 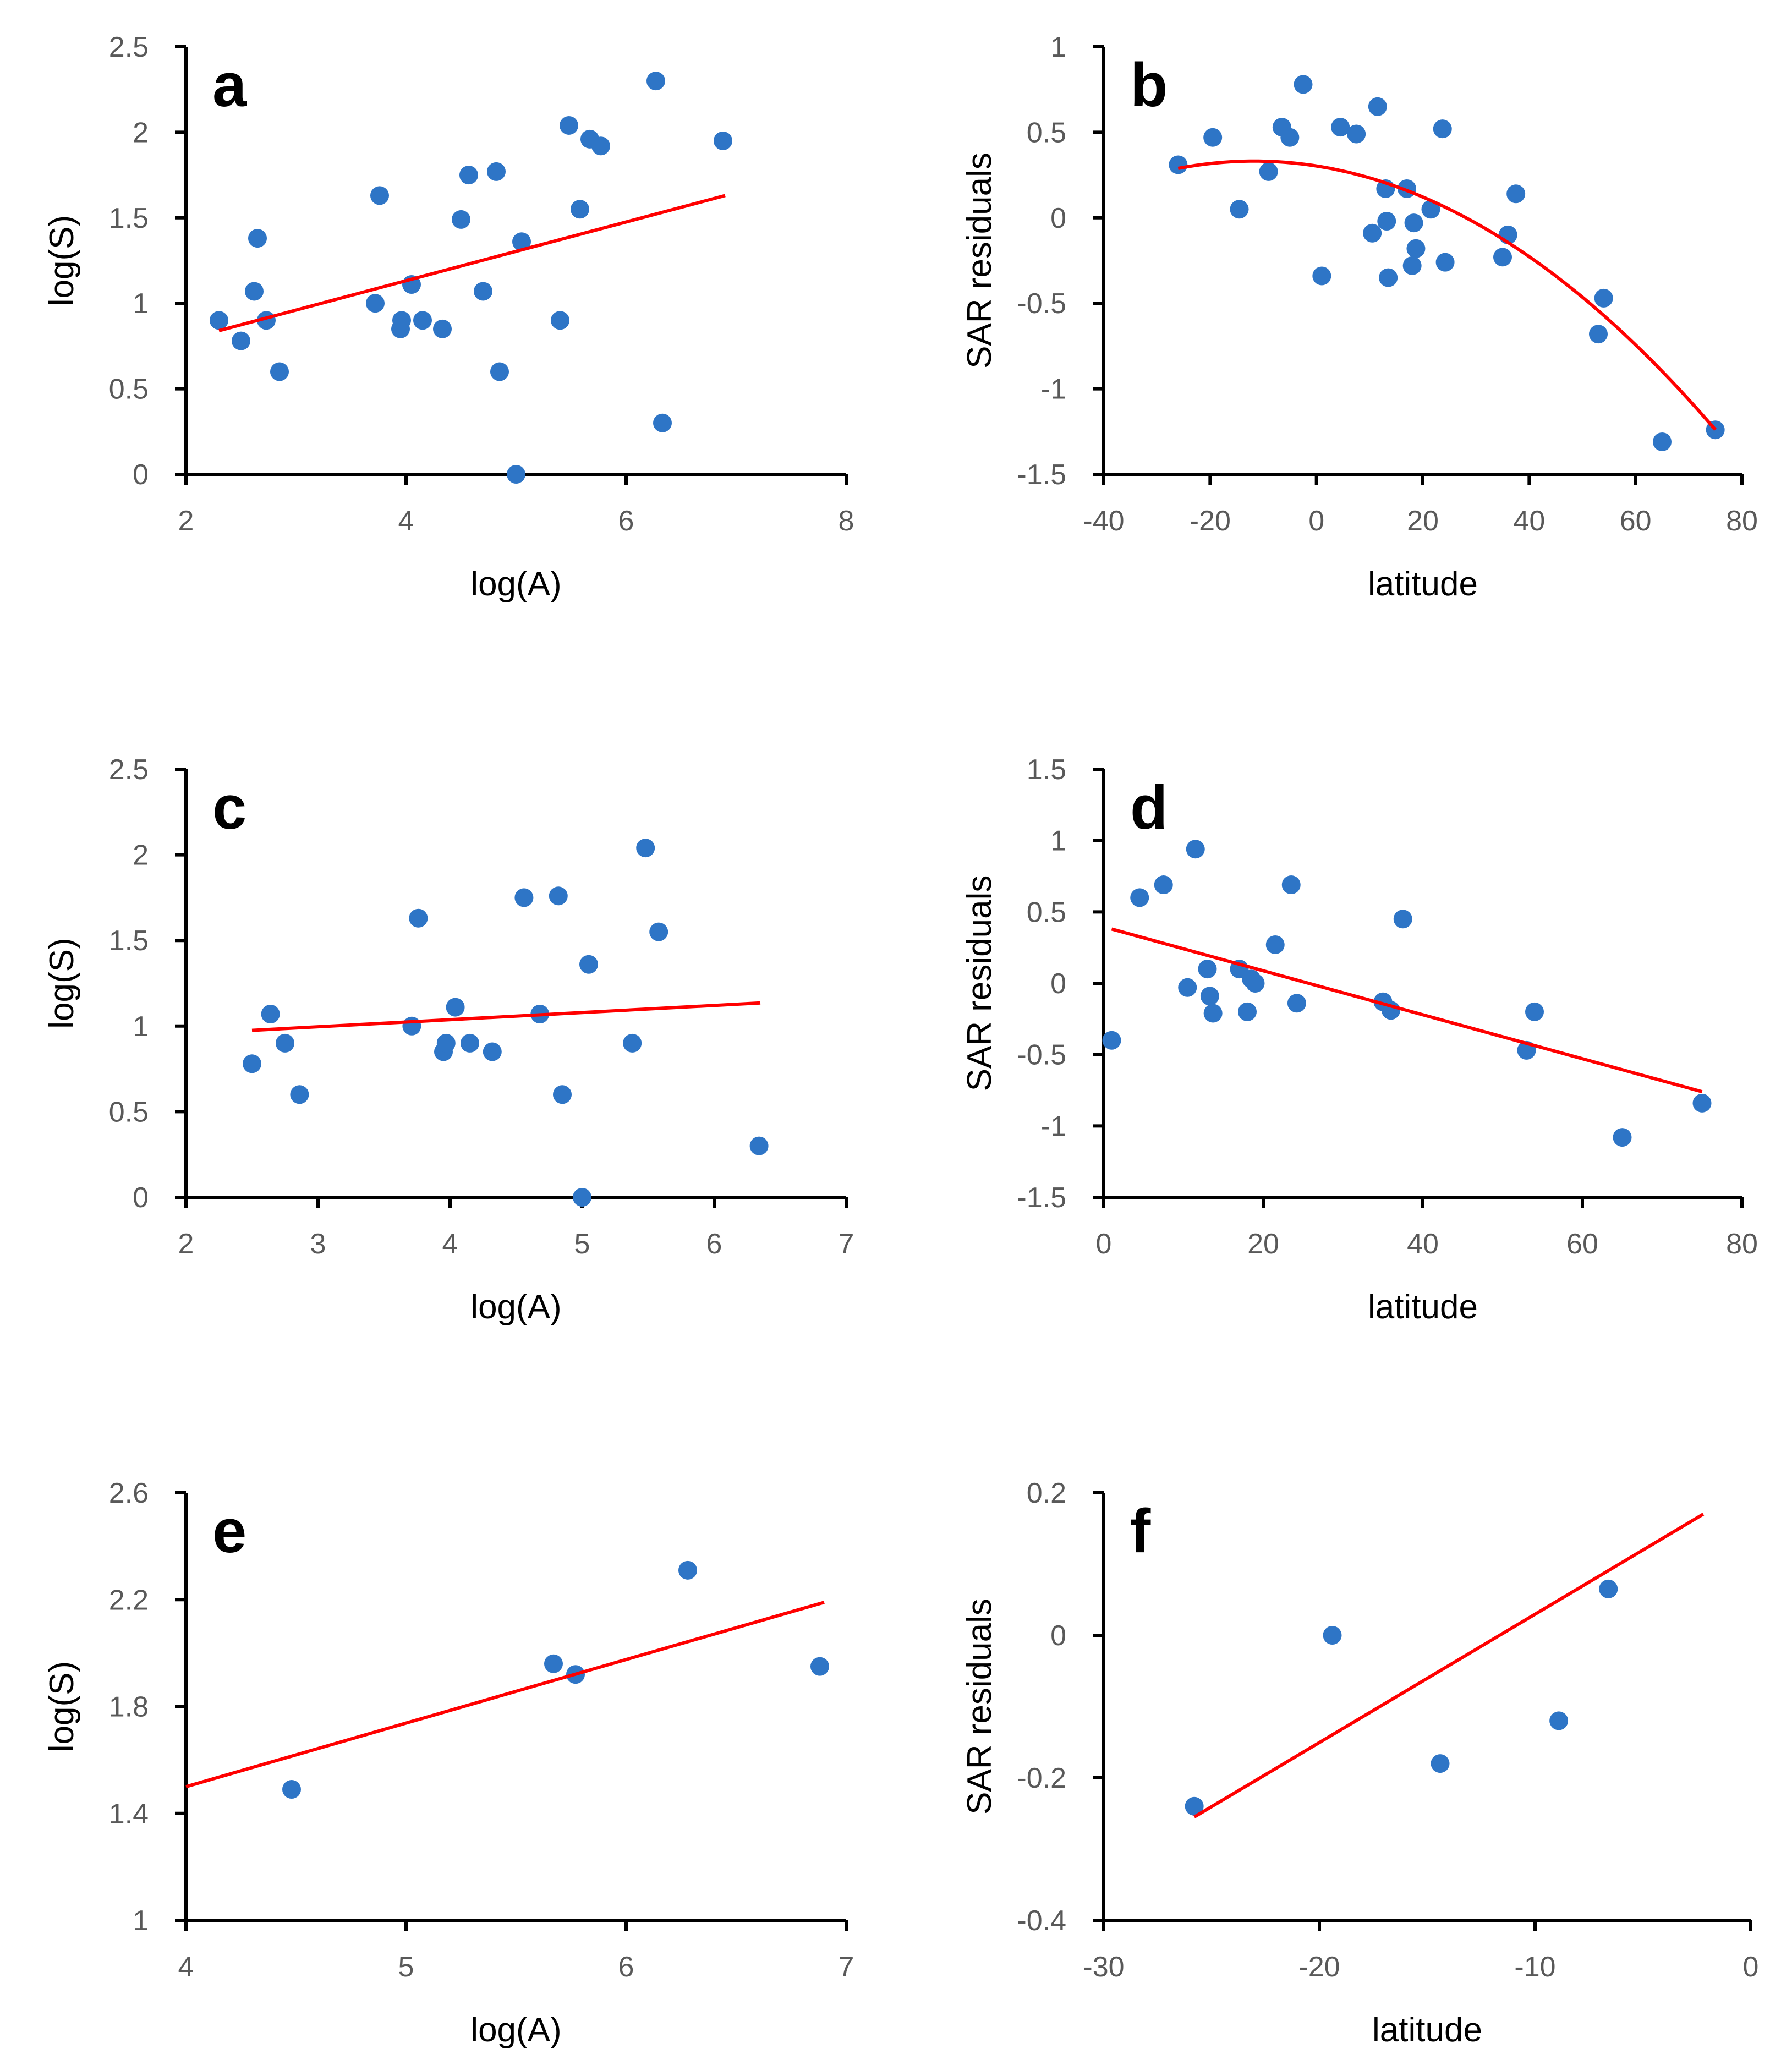 I want to click on x-tick-label: -30, so click(x=1103, y=1967).